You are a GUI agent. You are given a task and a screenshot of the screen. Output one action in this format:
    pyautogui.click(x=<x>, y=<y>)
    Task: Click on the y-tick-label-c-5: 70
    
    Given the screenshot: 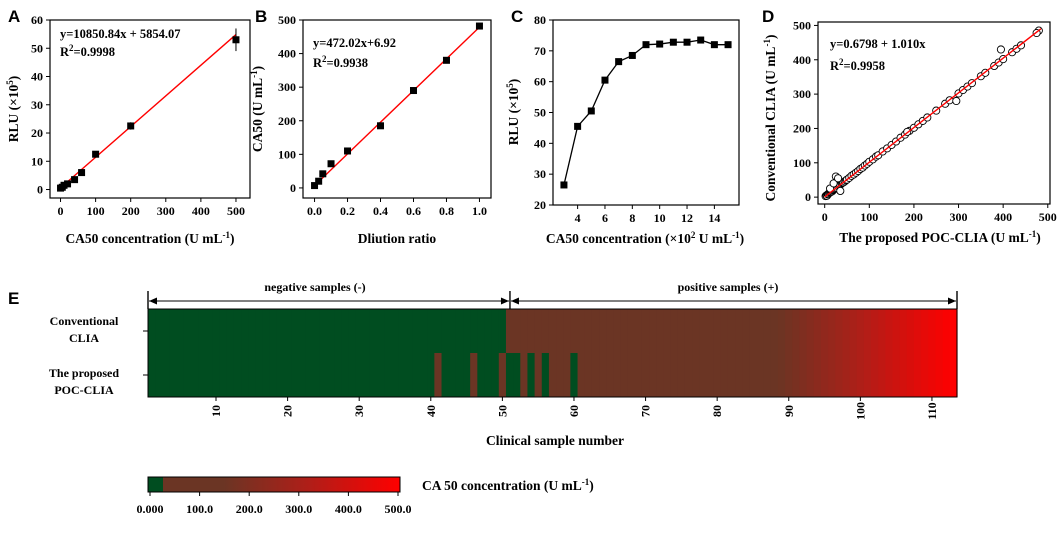 What is the action you would take?
    pyautogui.click(x=540, y=51)
    